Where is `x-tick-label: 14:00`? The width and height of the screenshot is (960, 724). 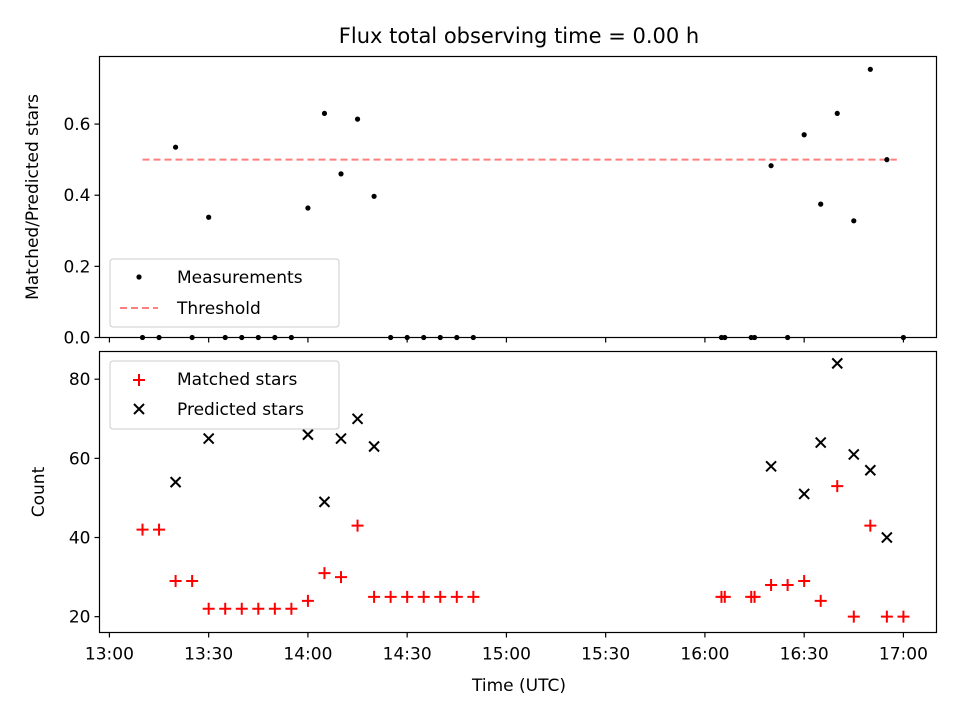 x-tick-label: 14:00 is located at coordinates (307, 655).